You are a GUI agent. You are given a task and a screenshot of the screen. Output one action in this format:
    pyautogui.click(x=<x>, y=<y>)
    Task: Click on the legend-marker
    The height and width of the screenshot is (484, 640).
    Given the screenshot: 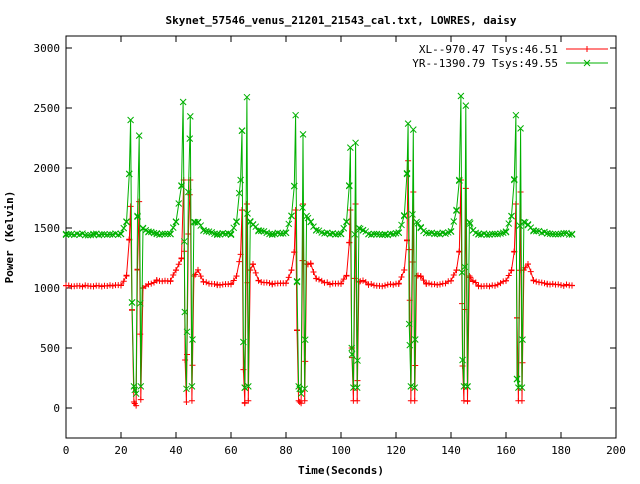 What is the action you would take?
    pyautogui.click(x=587, y=49)
    